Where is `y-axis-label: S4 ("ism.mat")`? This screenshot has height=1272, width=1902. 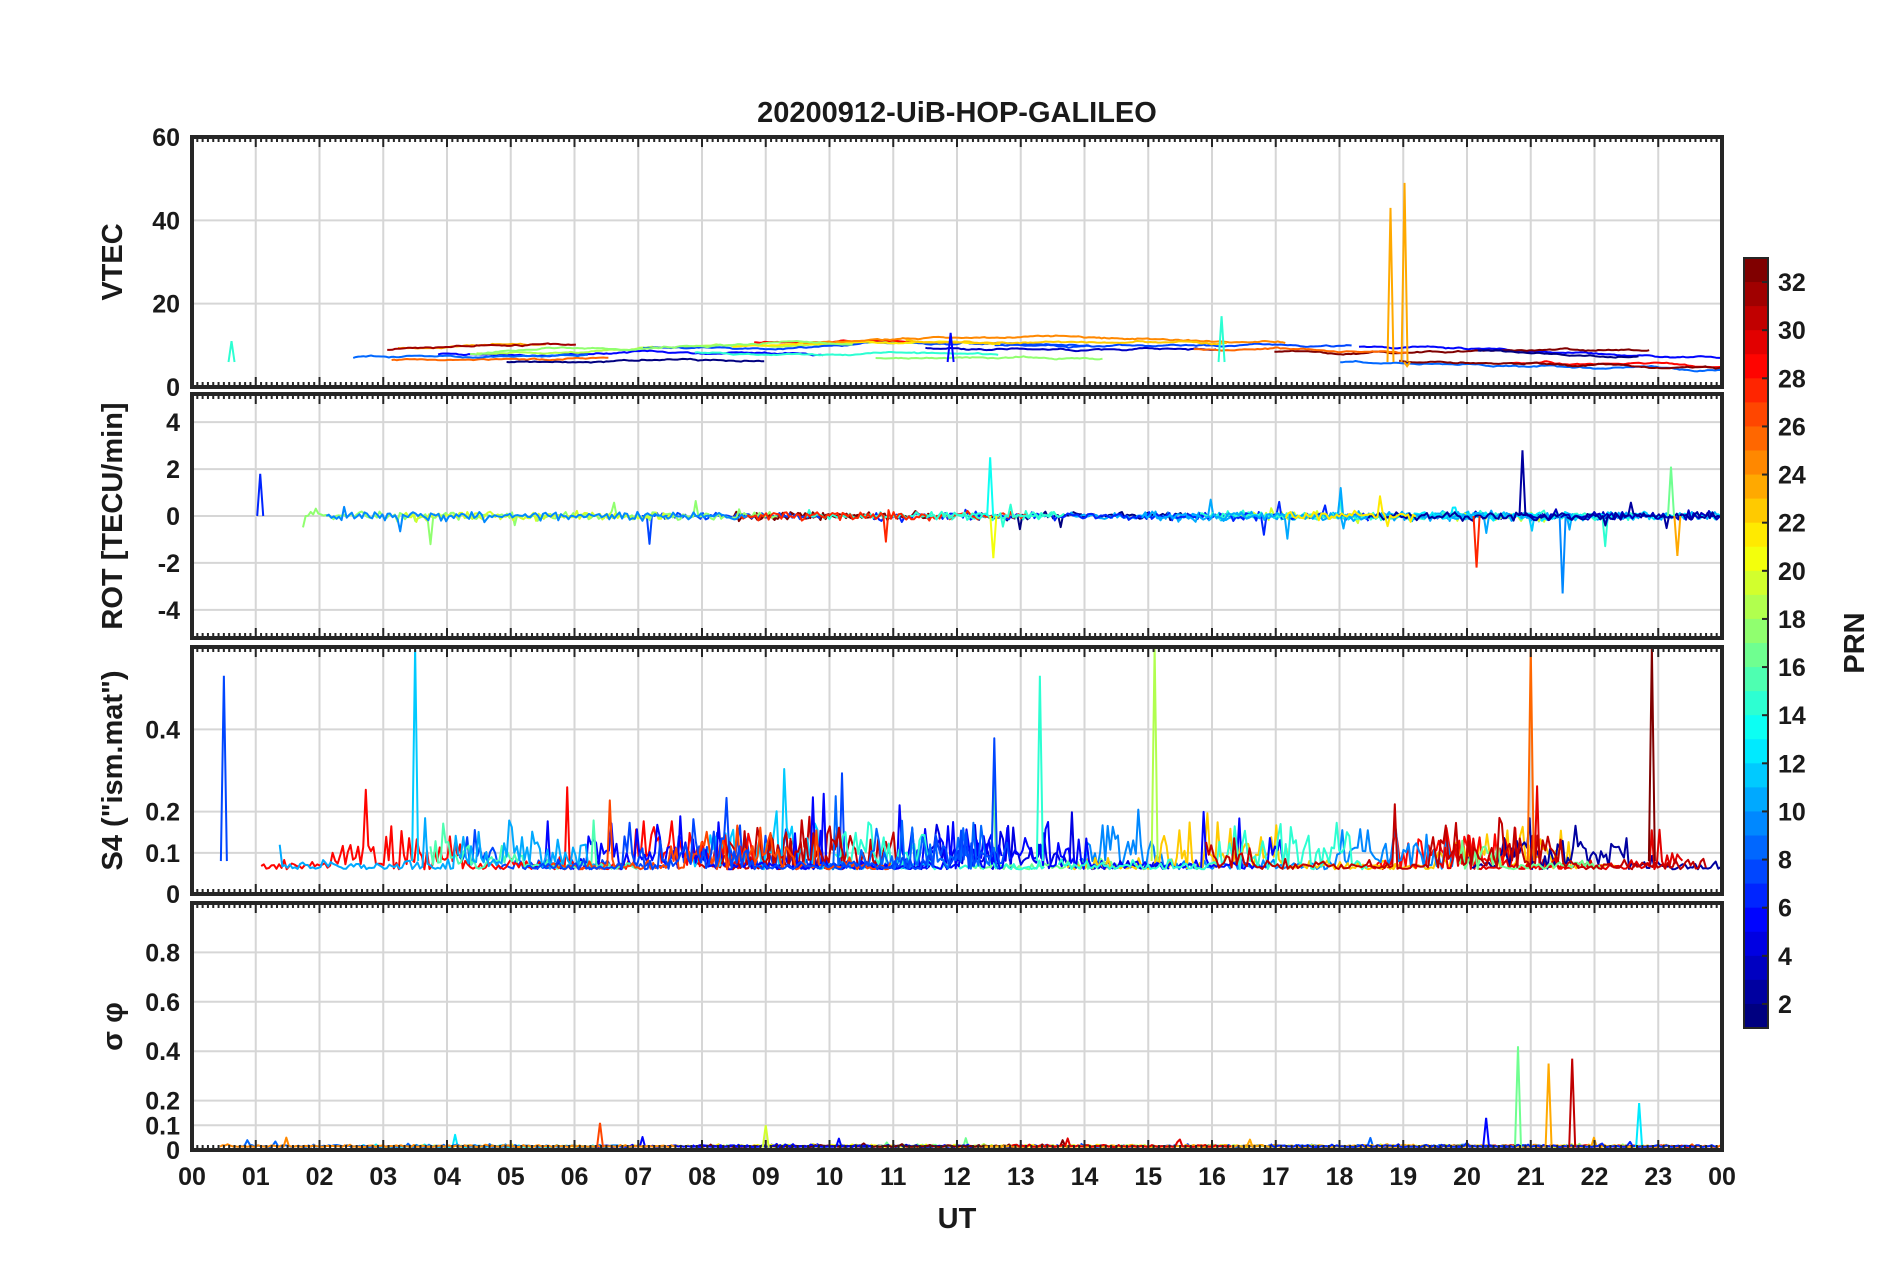 y-axis-label: S4 ("ism.mat") is located at coordinates (113, 771).